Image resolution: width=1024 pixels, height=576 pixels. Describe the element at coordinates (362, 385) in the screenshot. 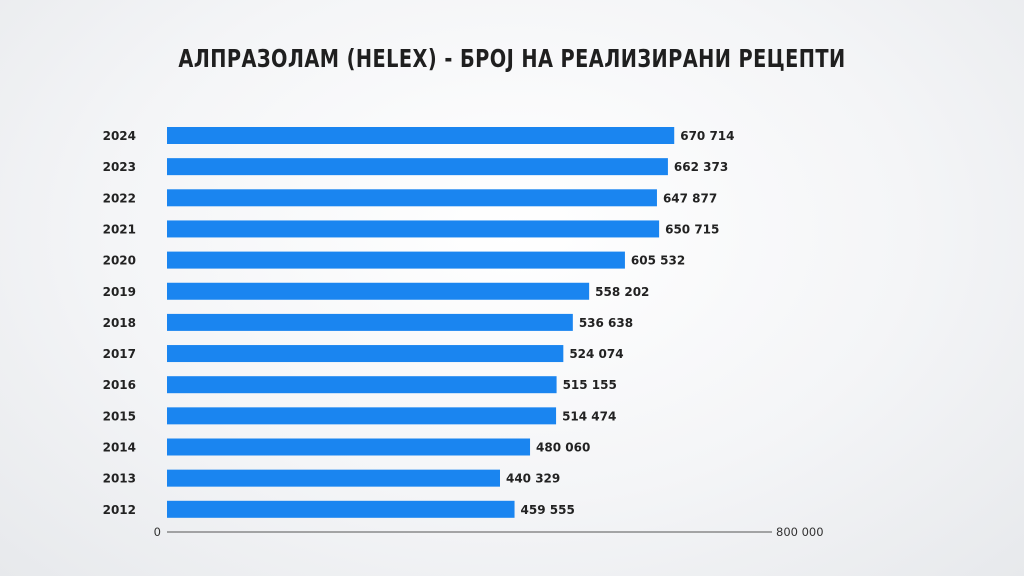

I see `bar-2016` at that location.